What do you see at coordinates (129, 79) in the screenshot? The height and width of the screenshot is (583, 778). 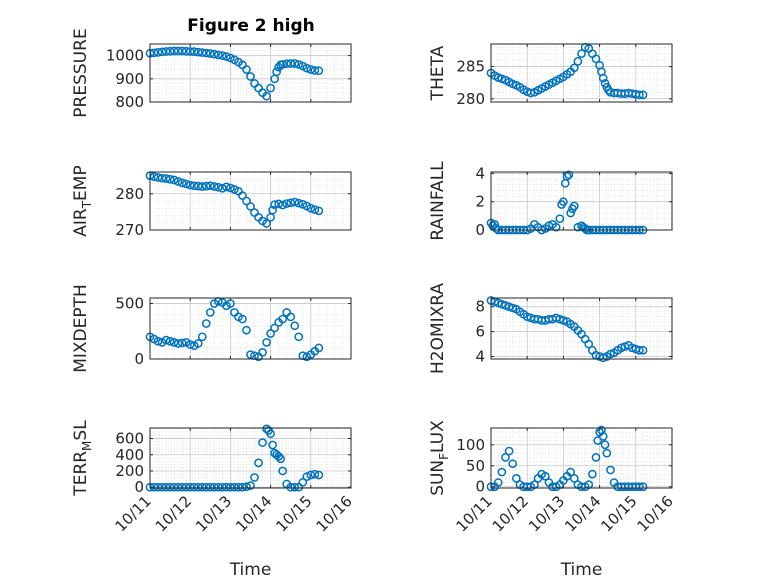 I see `y-tick-label: 900` at bounding box center [129, 79].